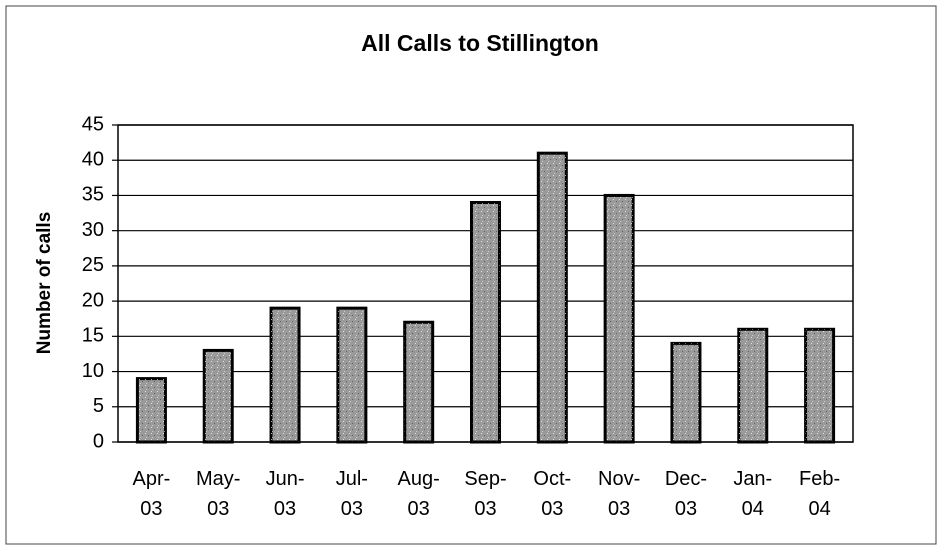 Image resolution: width=942 pixels, height=549 pixels. I want to click on x-tick-label-line: May-, so click(218, 479).